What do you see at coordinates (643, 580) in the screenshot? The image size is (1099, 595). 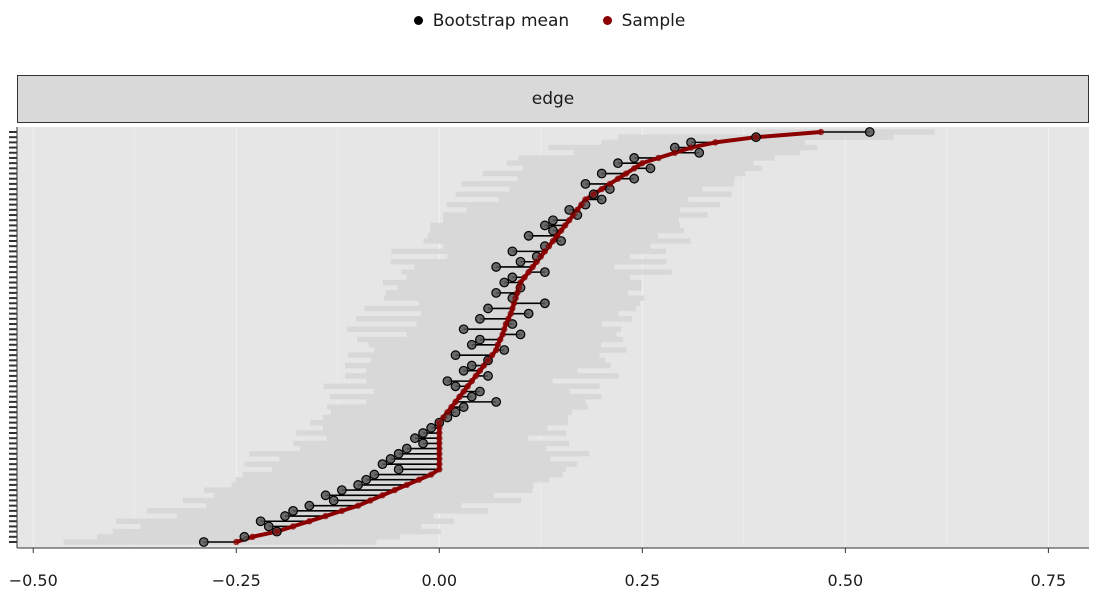 I see `x-tick-label: 0.25` at bounding box center [643, 580].